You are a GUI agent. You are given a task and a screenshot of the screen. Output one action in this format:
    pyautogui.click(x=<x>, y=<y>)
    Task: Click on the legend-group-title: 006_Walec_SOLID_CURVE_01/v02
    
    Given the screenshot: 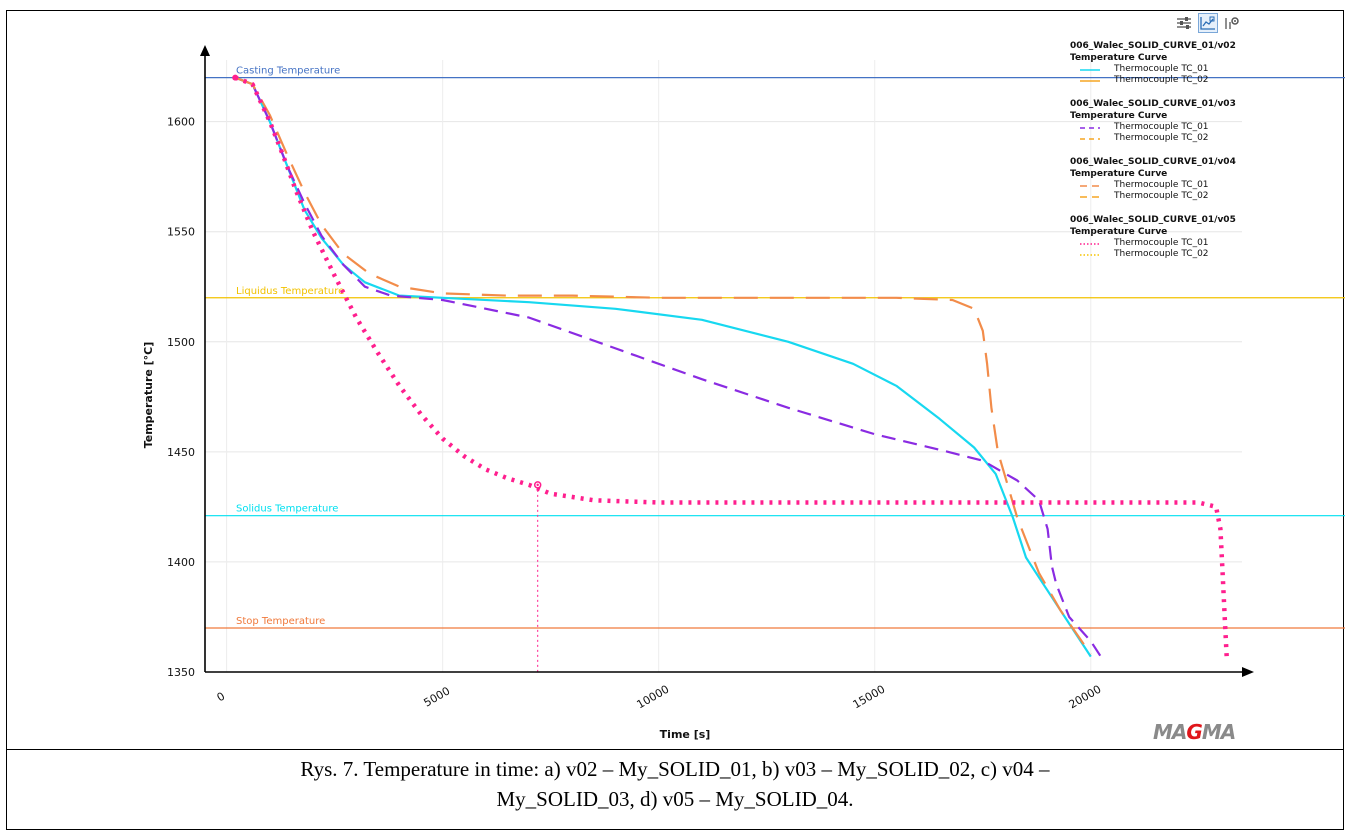 What is the action you would take?
    pyautogui.click(x=1153, y=46)
    